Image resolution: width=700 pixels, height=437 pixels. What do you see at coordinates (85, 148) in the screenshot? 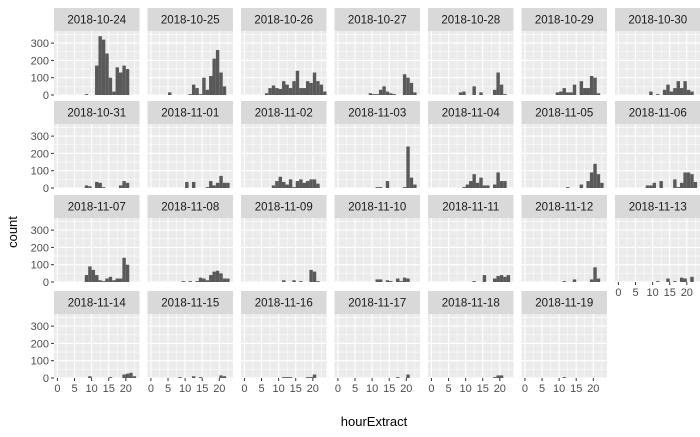
I see `facet-panel: 2018-10-31 0 100 200 300` at bounding box center [85, 148].